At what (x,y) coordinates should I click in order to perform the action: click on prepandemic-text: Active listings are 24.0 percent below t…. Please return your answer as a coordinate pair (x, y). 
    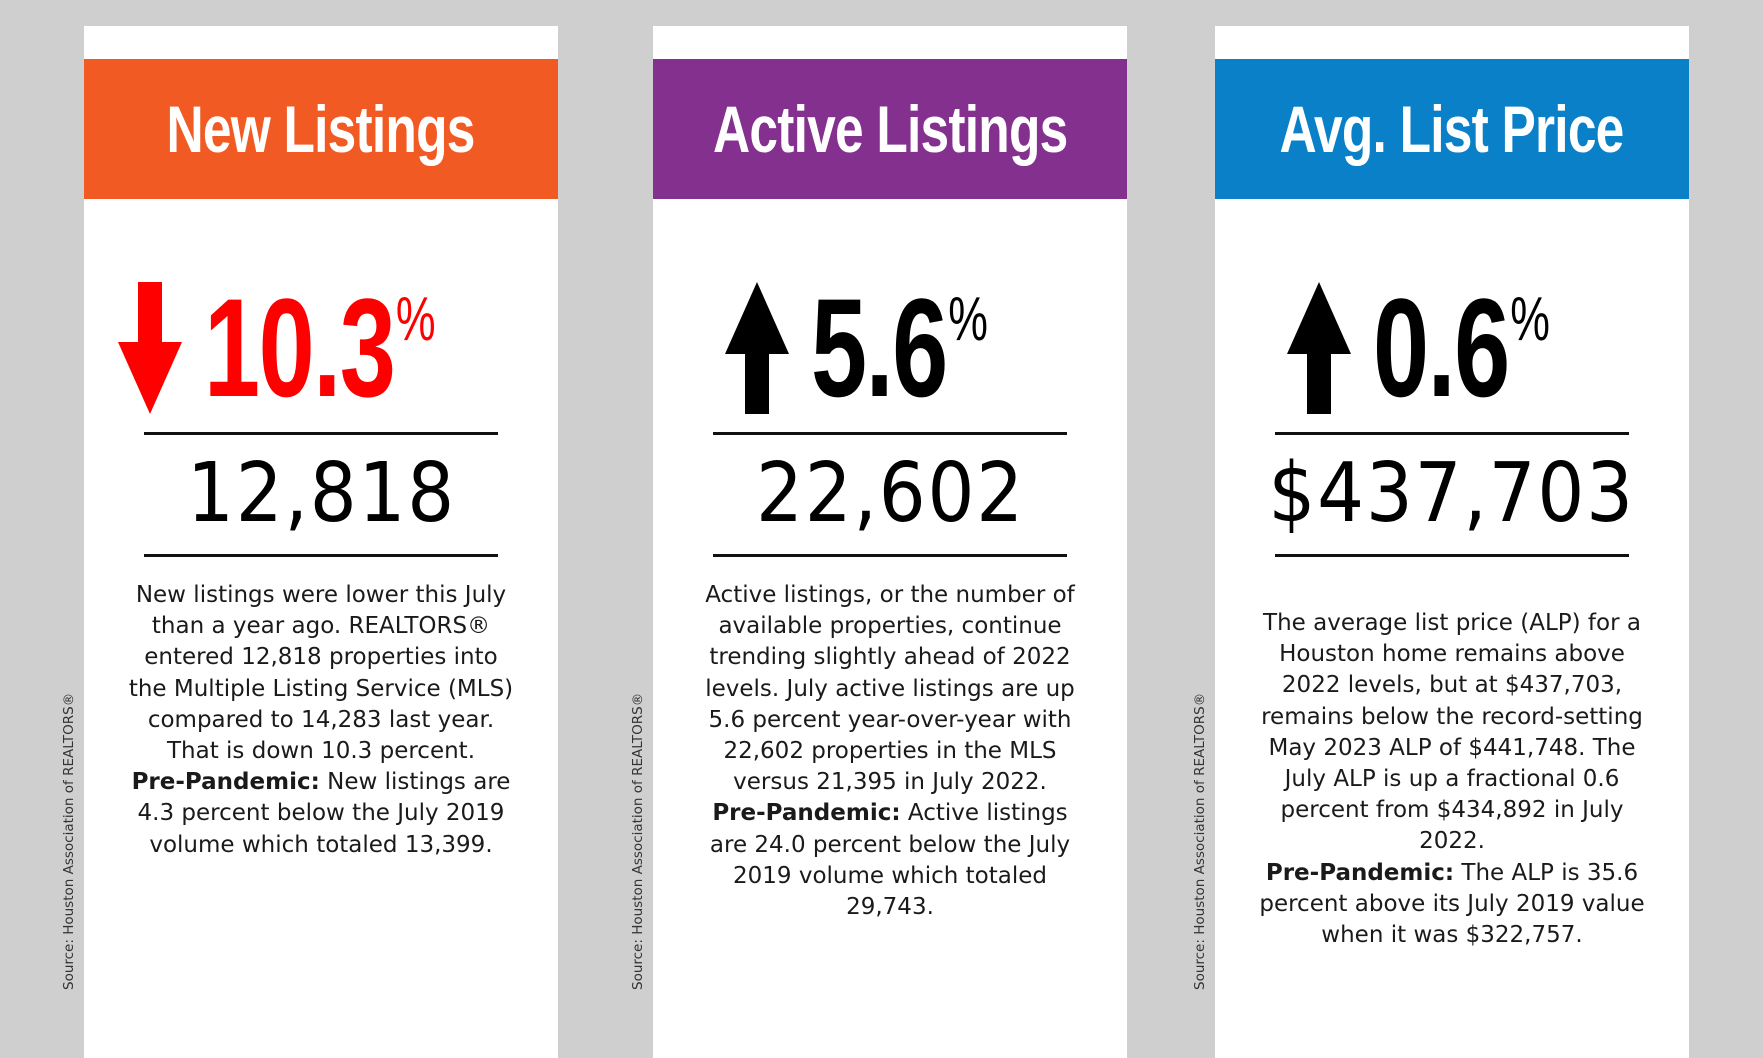
    Looking at the image, I should click on (890, 860).